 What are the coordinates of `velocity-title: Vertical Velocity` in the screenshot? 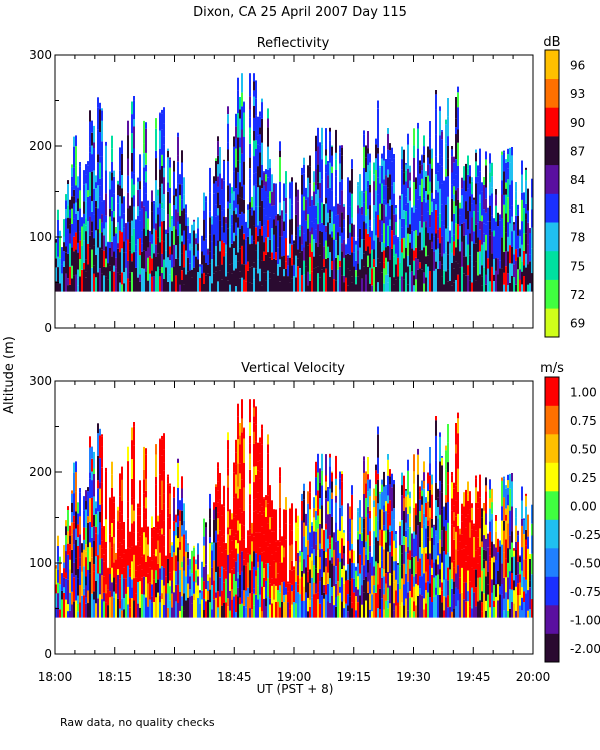 It's located at (293, 368).